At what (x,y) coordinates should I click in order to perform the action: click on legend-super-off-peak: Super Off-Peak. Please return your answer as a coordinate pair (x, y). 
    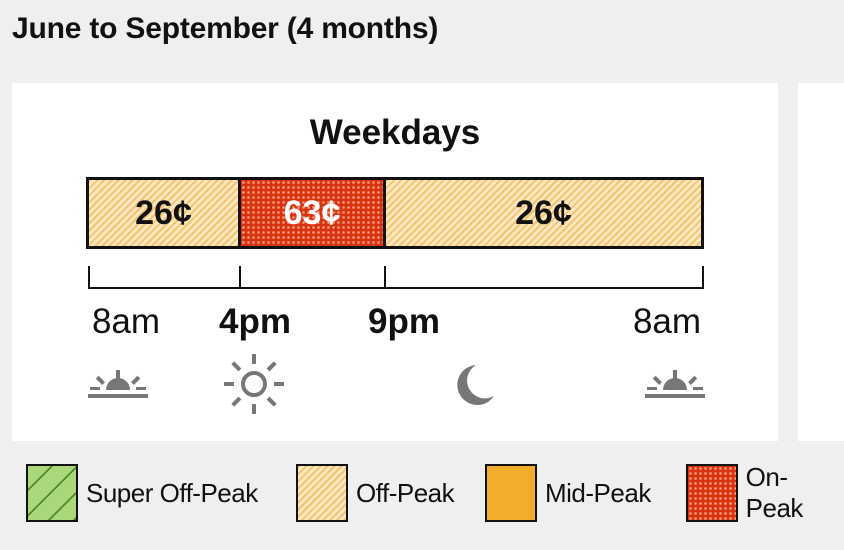
    Looking at the image, I should click on (142, 493).